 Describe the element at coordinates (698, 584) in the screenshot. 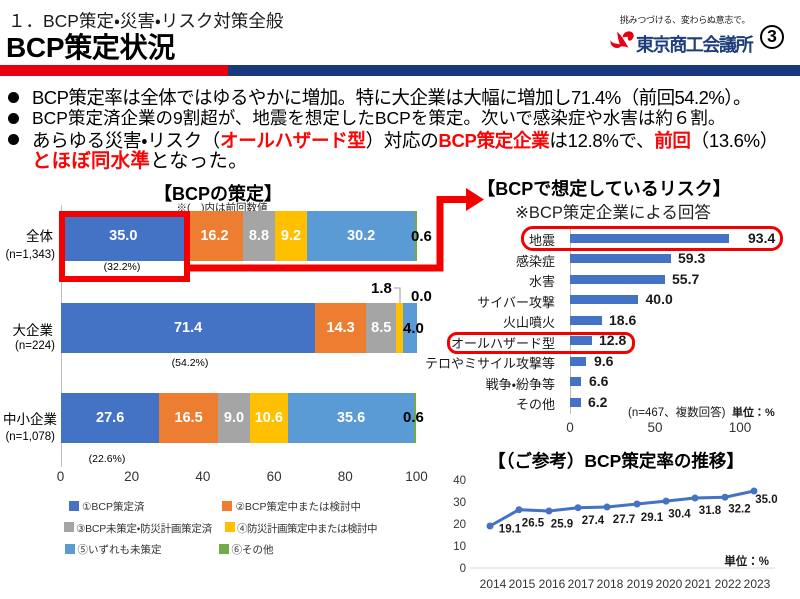

I see `svg-text: 2021` at that location.